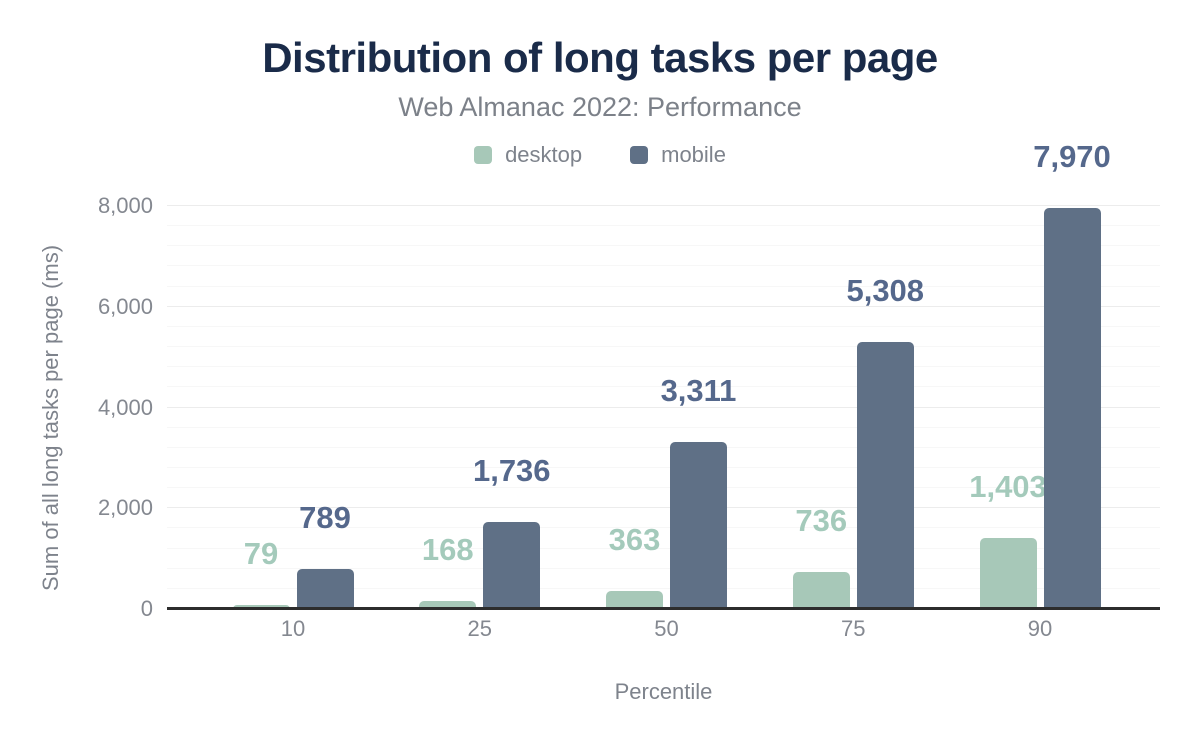 The width and height of the screenshot is (1200, 742). What do you see at coordinates (50, 418) in the screenshot?
I see `y-axis-title: Sum of all long tasks per page (ms)` at bounding box center [50, 418].